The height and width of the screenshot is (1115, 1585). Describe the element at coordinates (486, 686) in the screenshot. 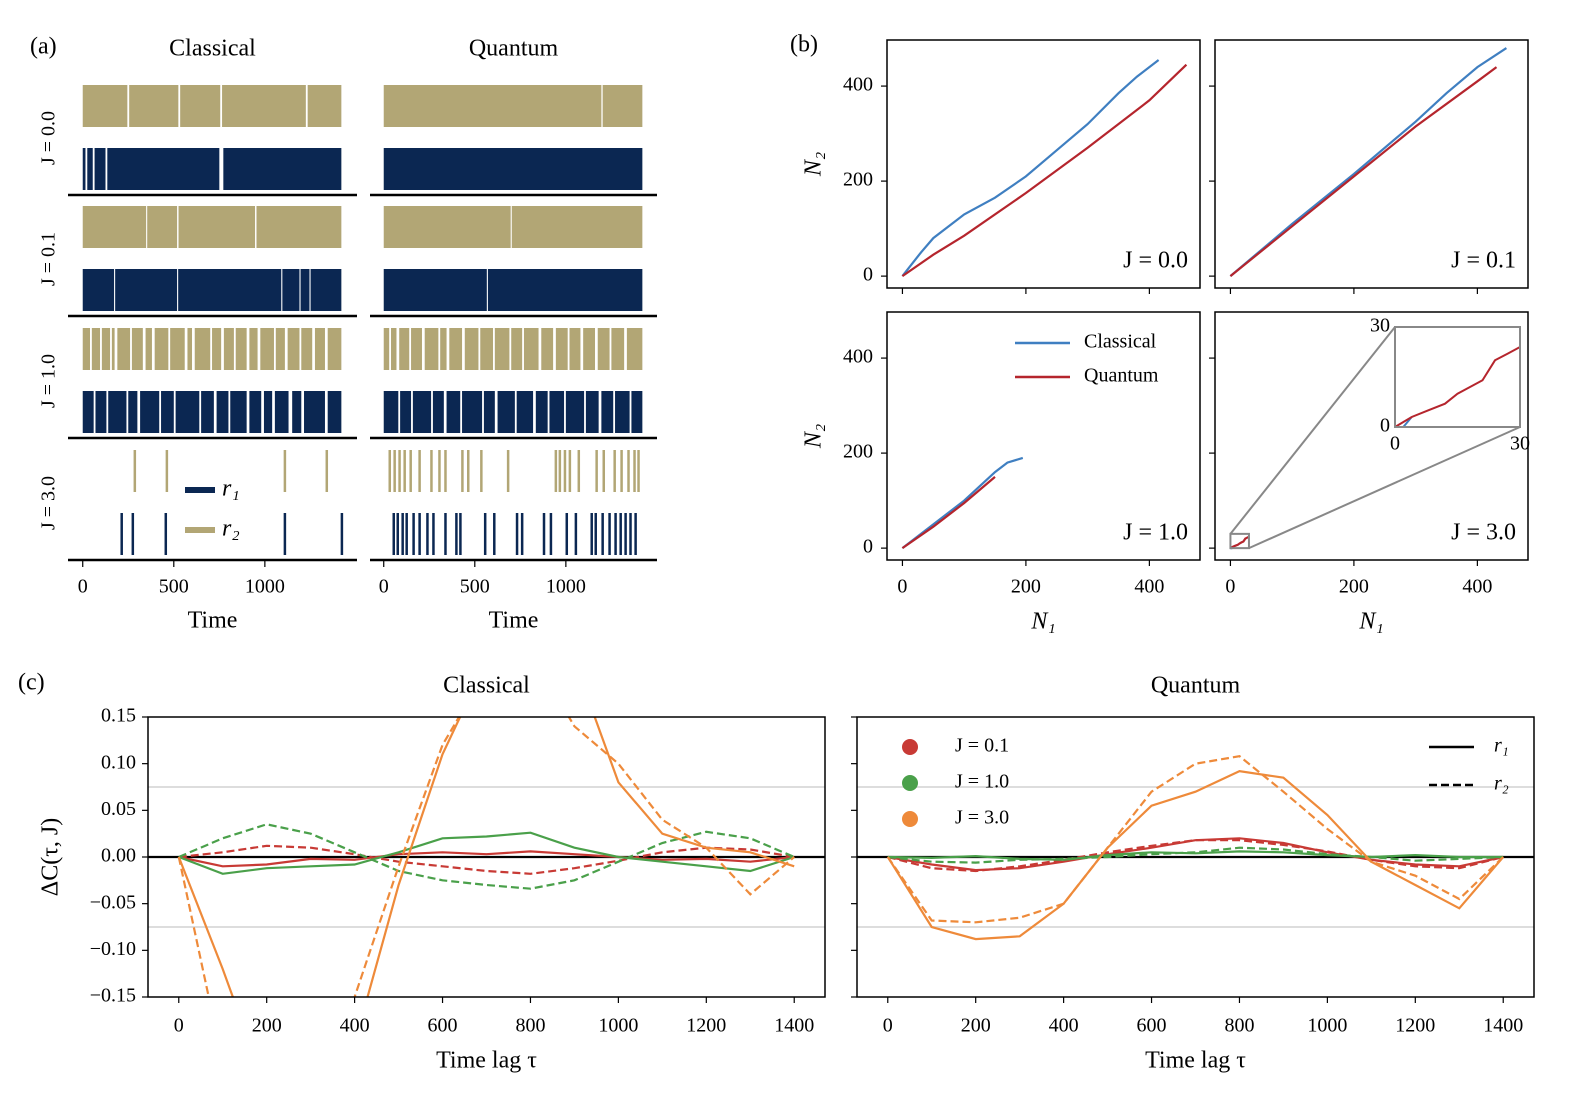

I see `chart-title: Classical` at that location.